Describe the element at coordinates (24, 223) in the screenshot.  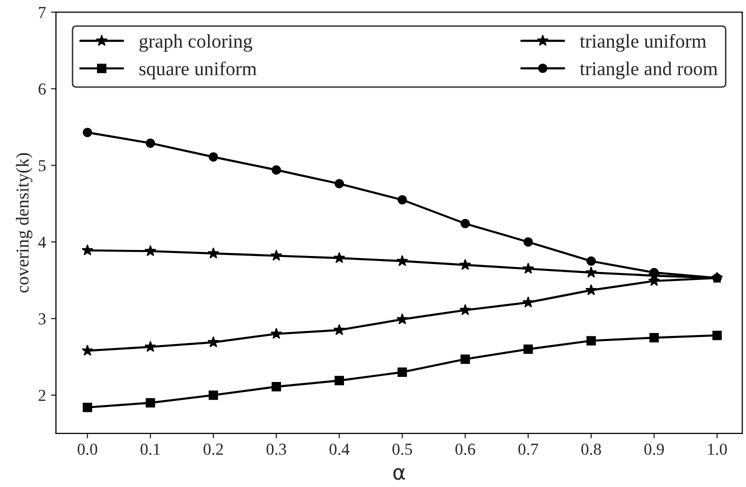
I see `y-axis-title: covering density(k)` at that location.